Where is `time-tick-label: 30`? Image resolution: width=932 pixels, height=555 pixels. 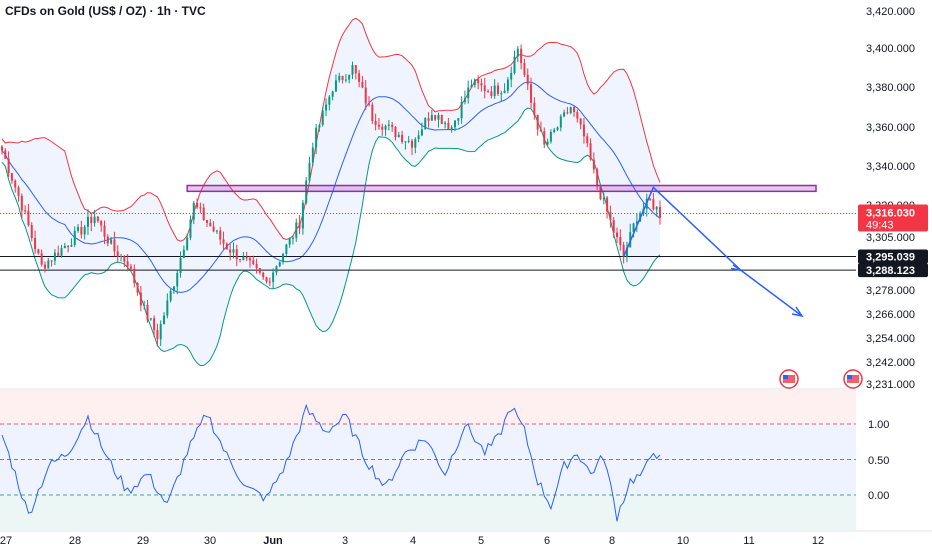
time-tick-label: 30 is located at coordinates (210, 541).